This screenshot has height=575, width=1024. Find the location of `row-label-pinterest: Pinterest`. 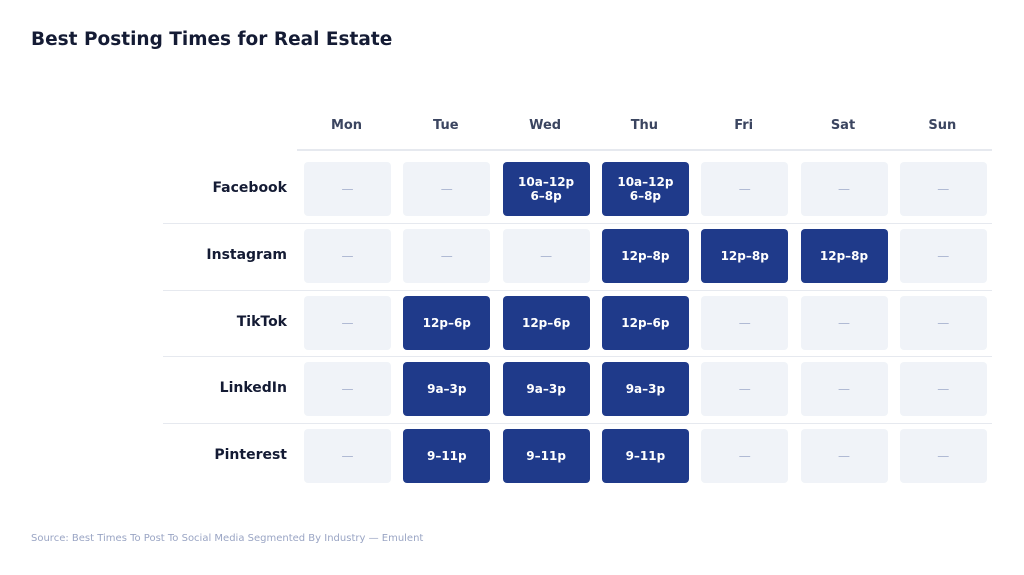

row-label-pinterest: Pinterest is located at coordinates (250, 455).